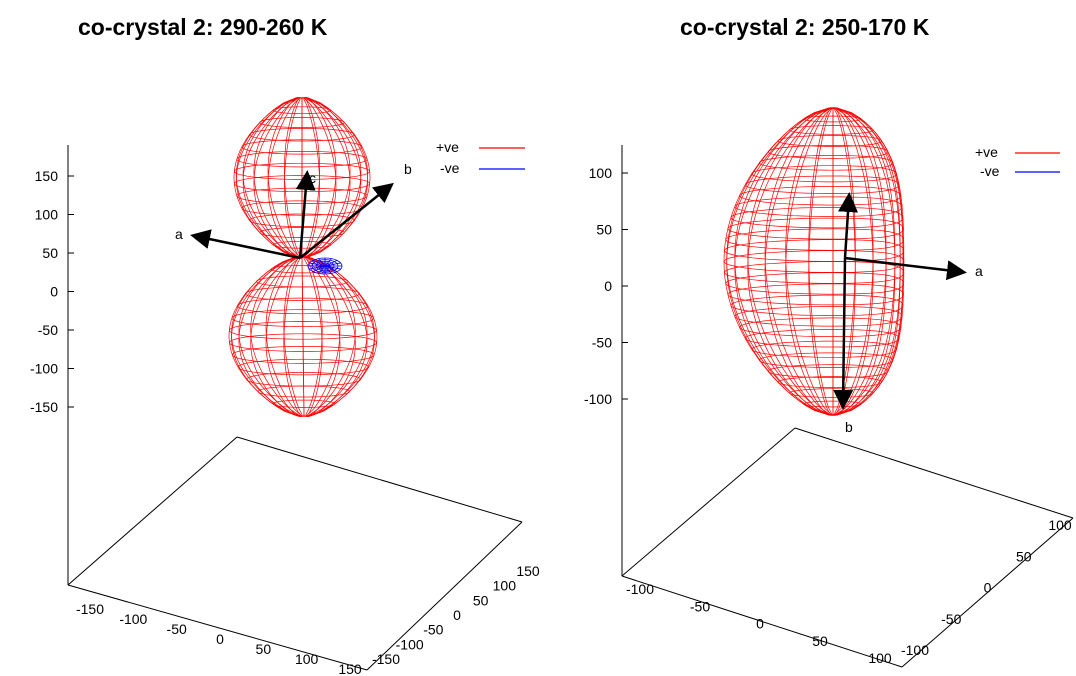 Image resolution: width=1076 pixels, height=676 pixels. What do you see at coordinates (986, 152) in the screenshot?
I see `right-legend-pos-label: +ve` at bounding box center [986, 152].